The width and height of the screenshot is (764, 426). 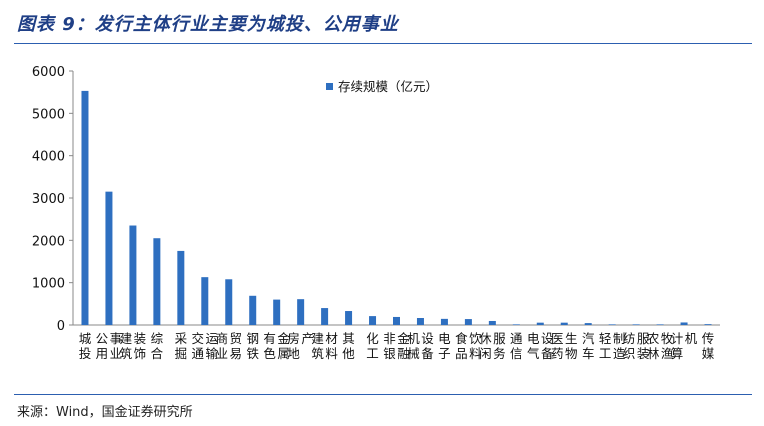 What do you see at coordinates (708, 346) in the screenshot?
I see `x-tick-label: 传媒` at bounding box center [708, 346].